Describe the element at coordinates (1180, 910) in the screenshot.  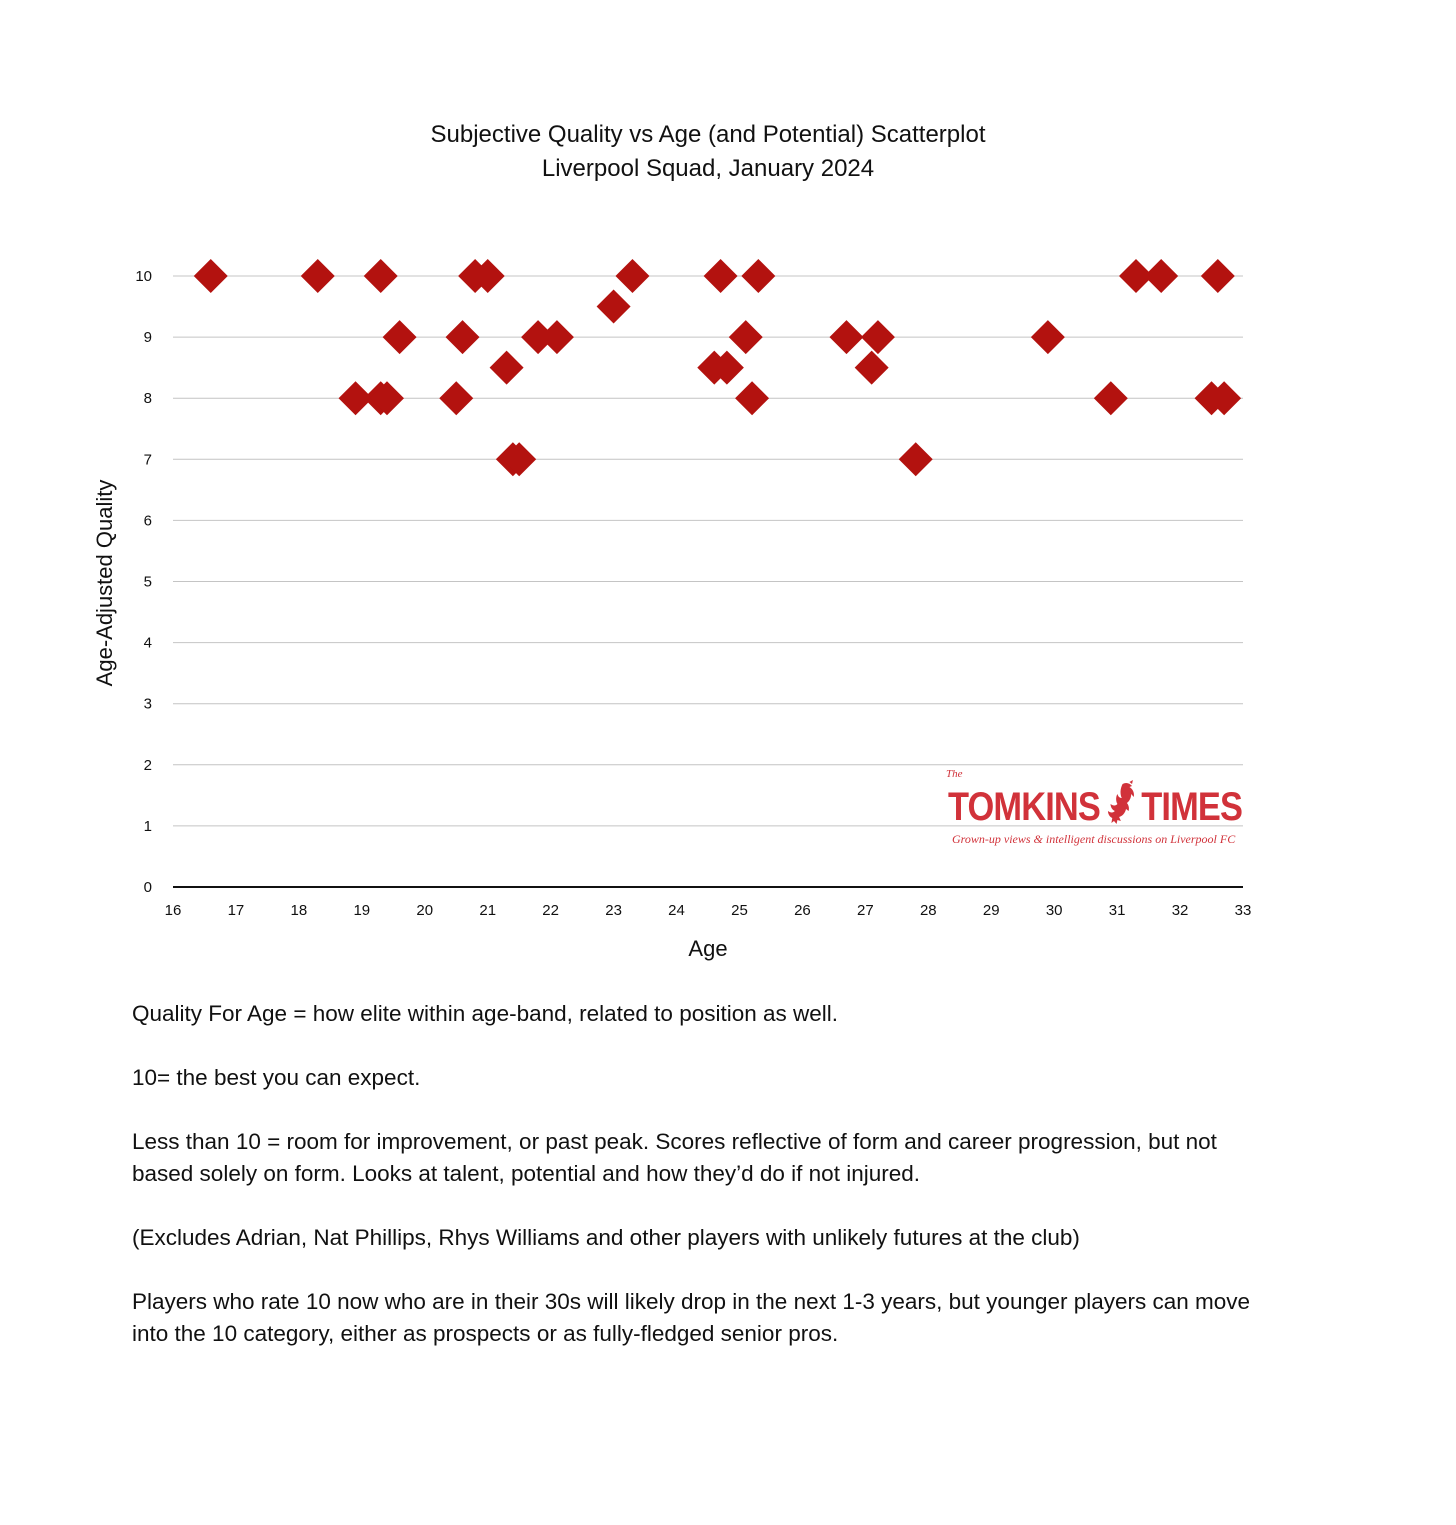
I see `x-tick-label: 32` at that location.